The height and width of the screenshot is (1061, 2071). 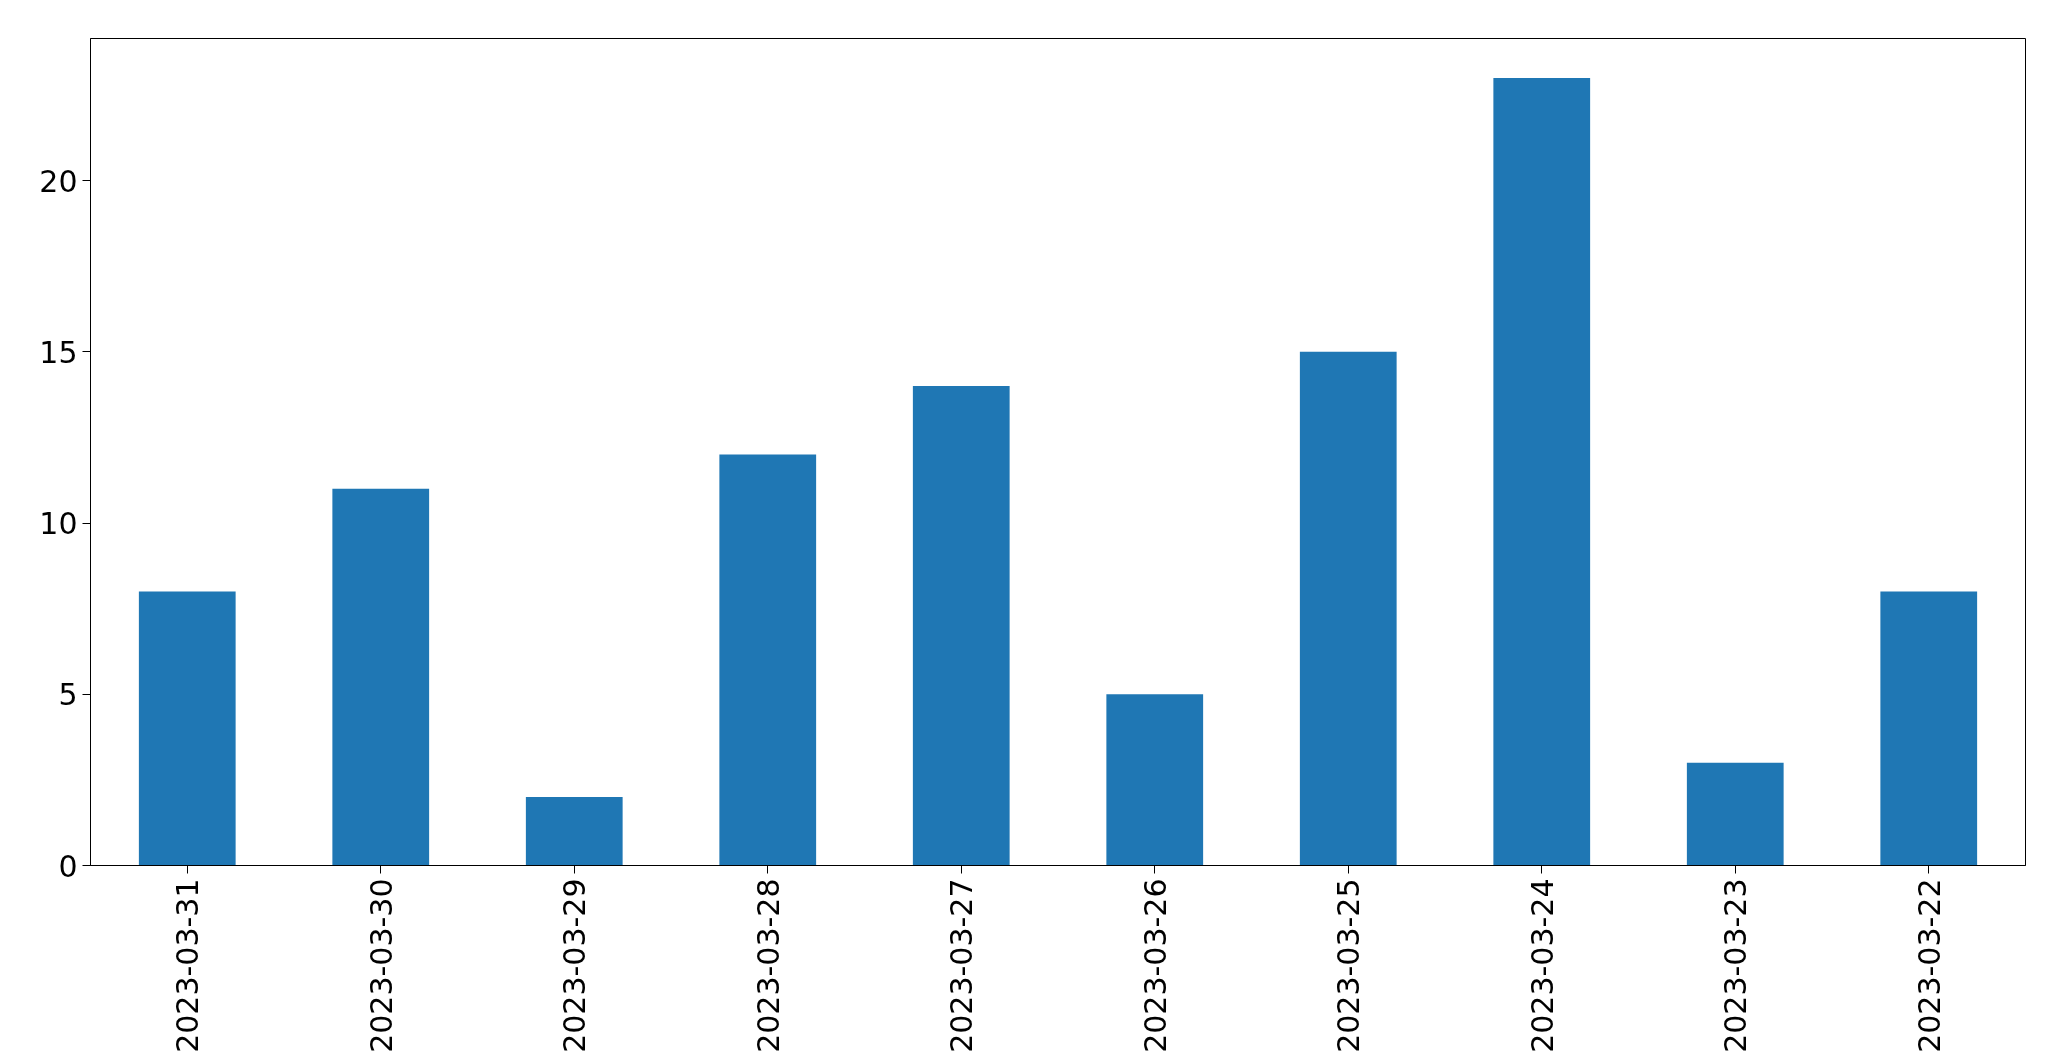 What do you see at coordinates (58, 352) in the screenshot?
I see `y-tick-label: 15` at bounding box center [58, 352].